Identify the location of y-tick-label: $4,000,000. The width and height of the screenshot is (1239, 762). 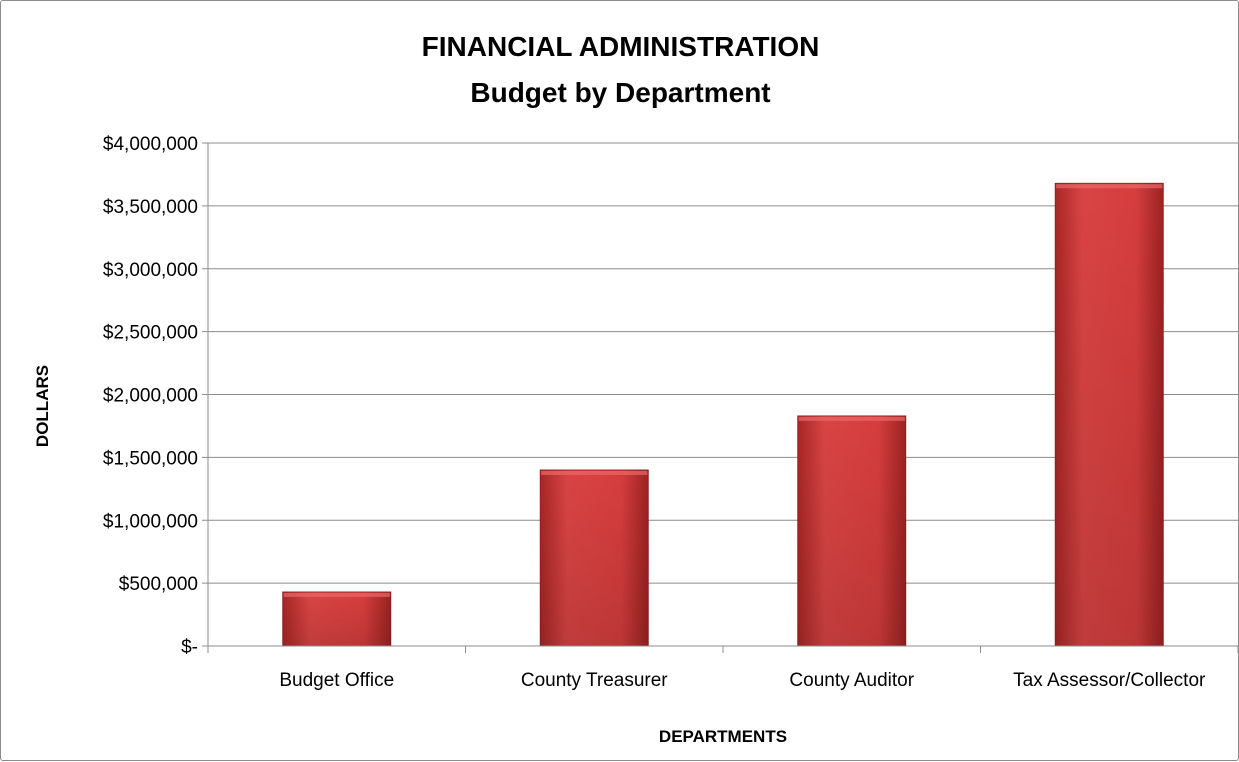
(150, 144).